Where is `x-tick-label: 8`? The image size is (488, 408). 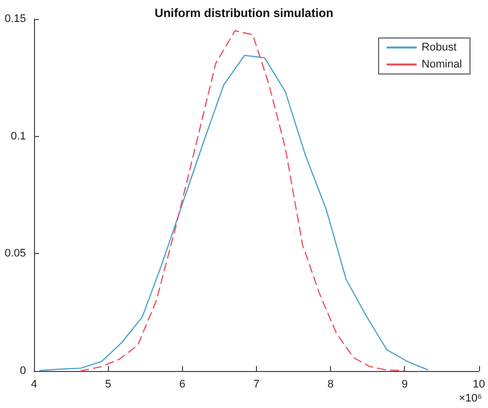 x-tick-label: 8 is located at coordinates (331, 384).